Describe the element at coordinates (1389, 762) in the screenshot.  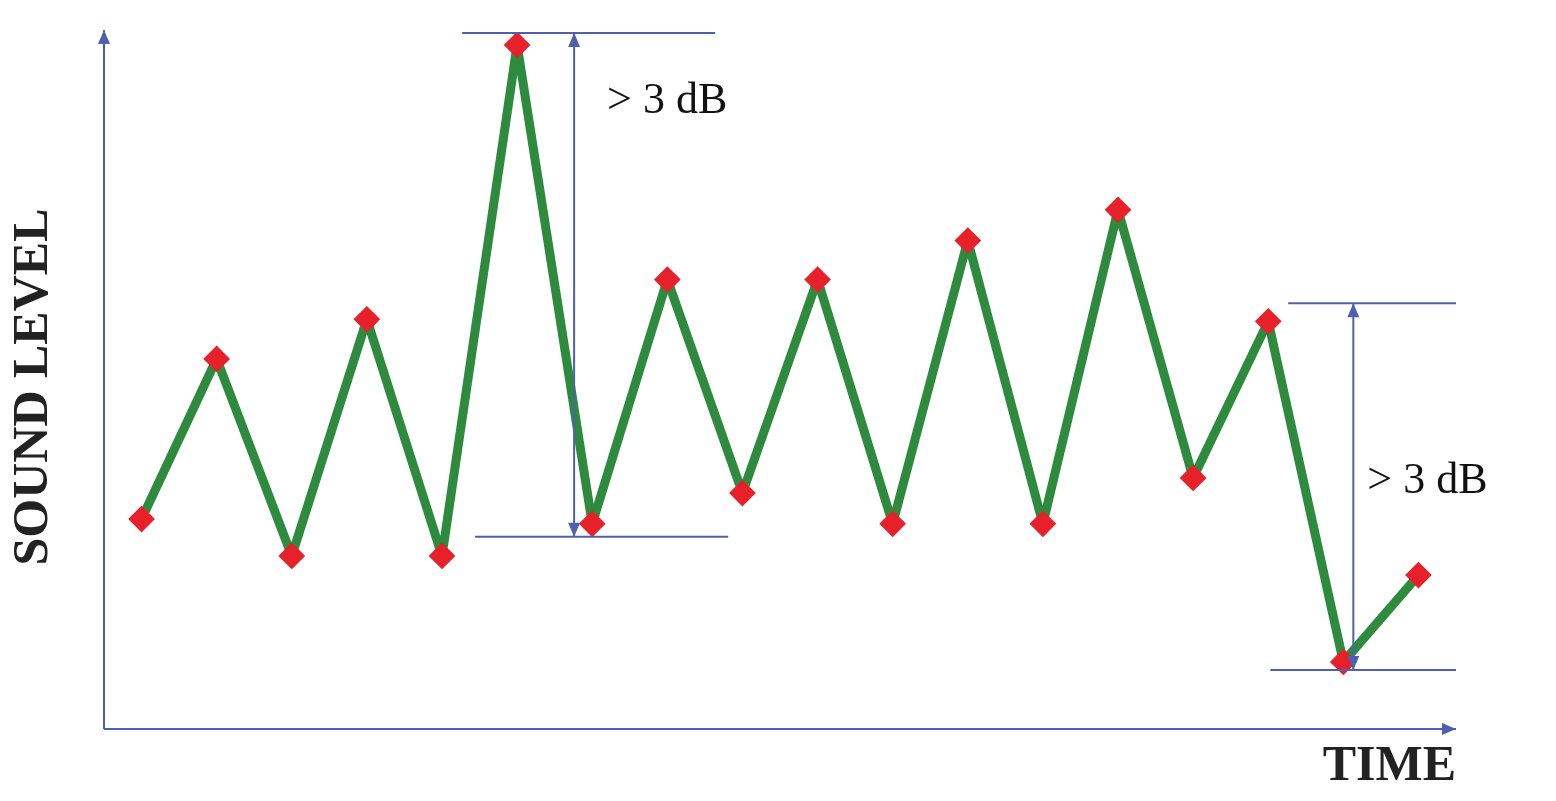
I see `x-axis-title: TIME` at that location.